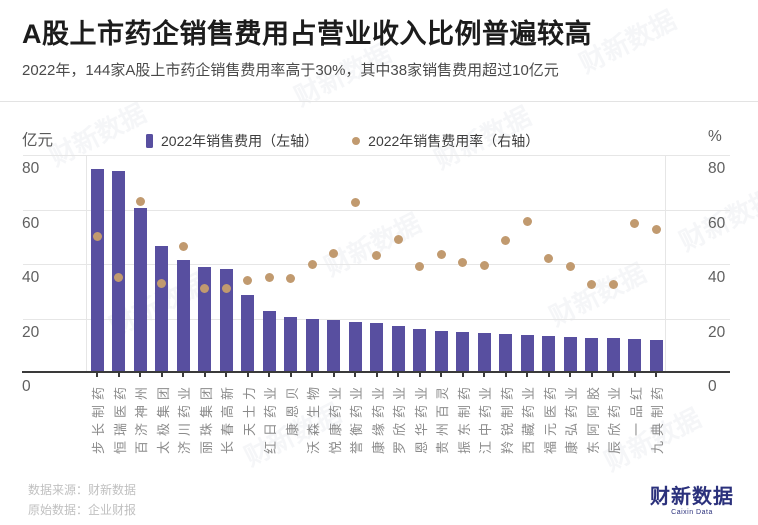 This screenshot has width=758, height=525. What do you see at coordinates (97, 270) in the screenshot?
I see `bar-步长制药` at bounding box center [97, 270].